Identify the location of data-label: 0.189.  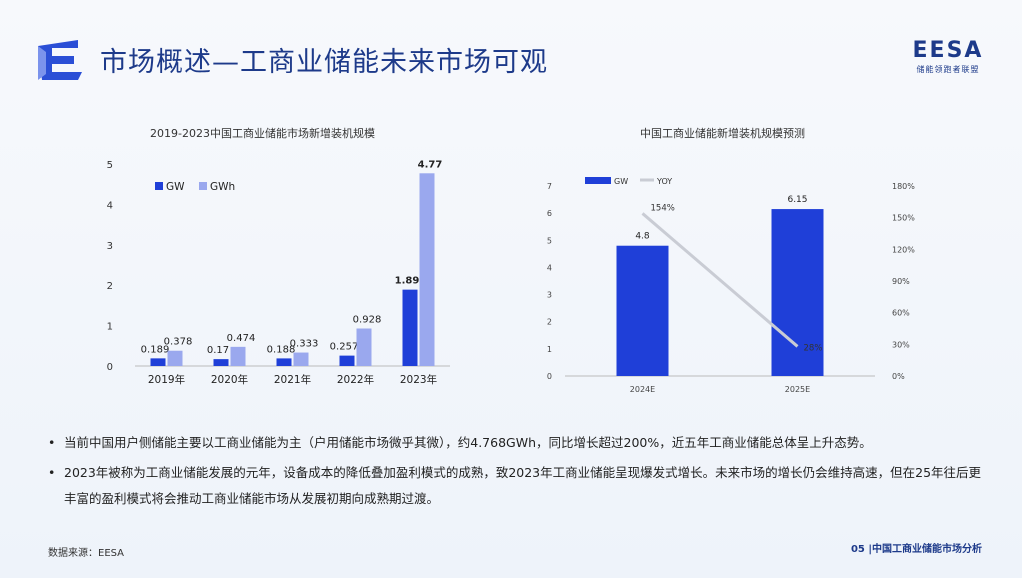
(155, 349).